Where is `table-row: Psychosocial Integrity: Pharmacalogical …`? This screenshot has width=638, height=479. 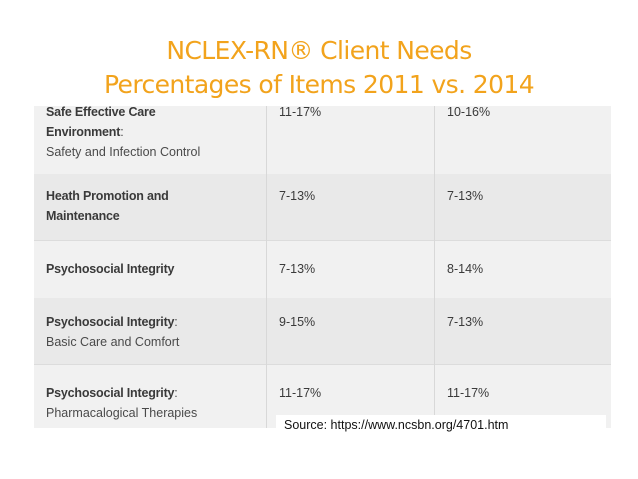 table-row: Psychosocial Integrity: Pharmacalogical … is located at coordinates (322, 396).